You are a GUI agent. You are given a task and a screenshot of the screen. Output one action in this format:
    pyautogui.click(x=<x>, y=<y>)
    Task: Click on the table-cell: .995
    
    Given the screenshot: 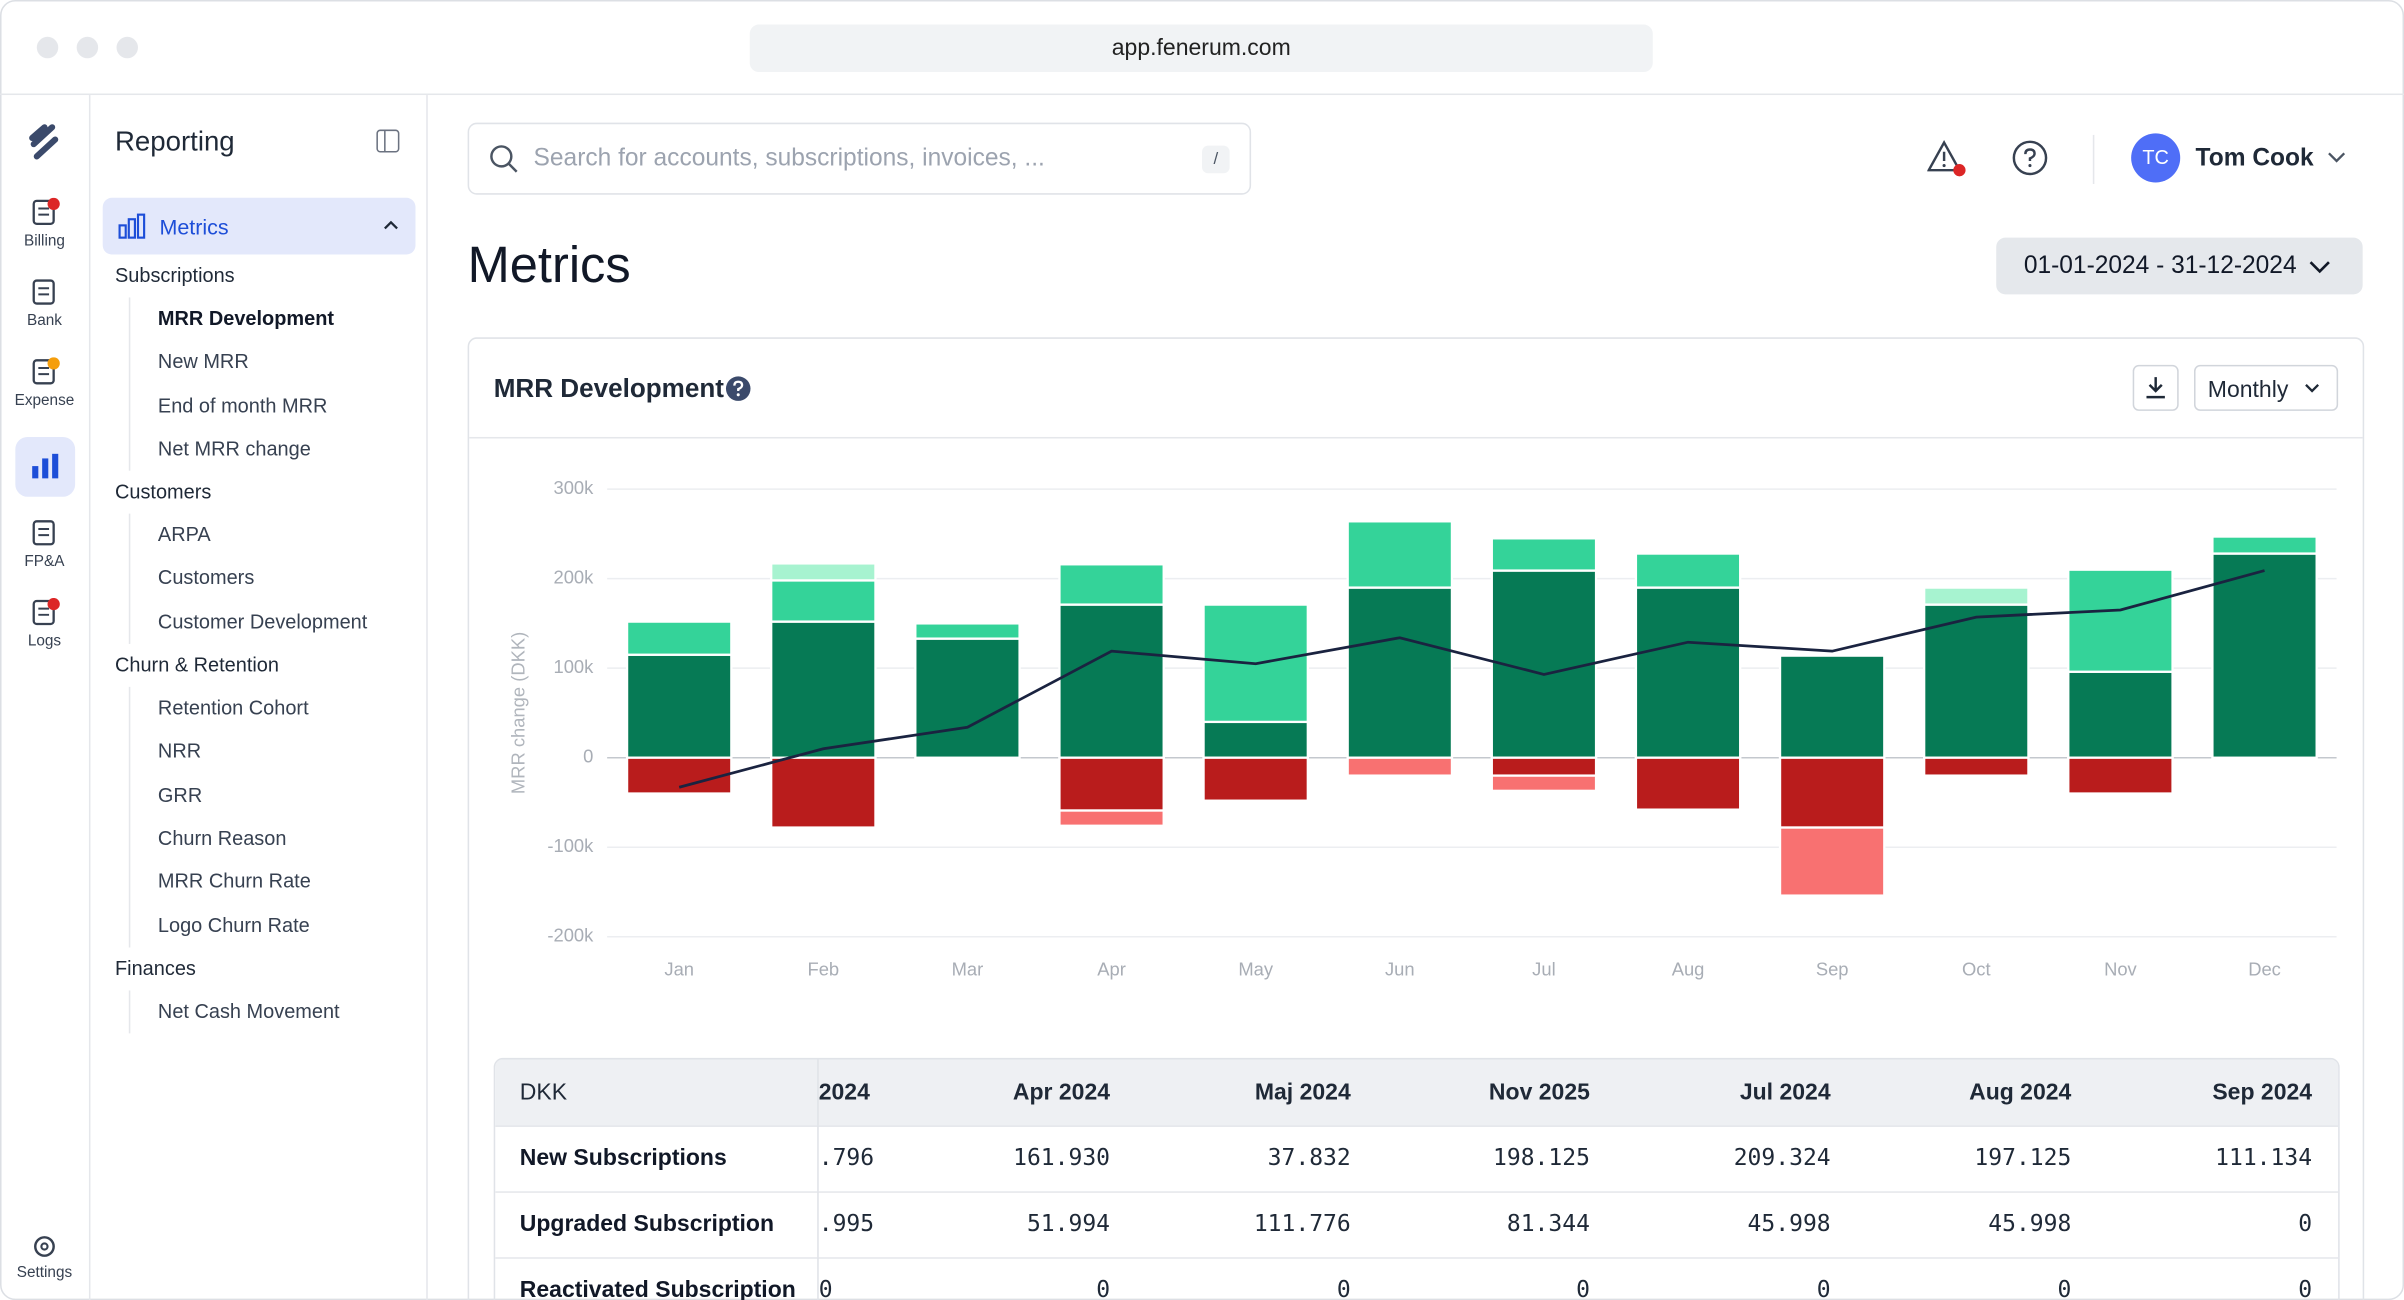 What is the action you would take?
    pyautogui.click(x=846, y=1223)
    